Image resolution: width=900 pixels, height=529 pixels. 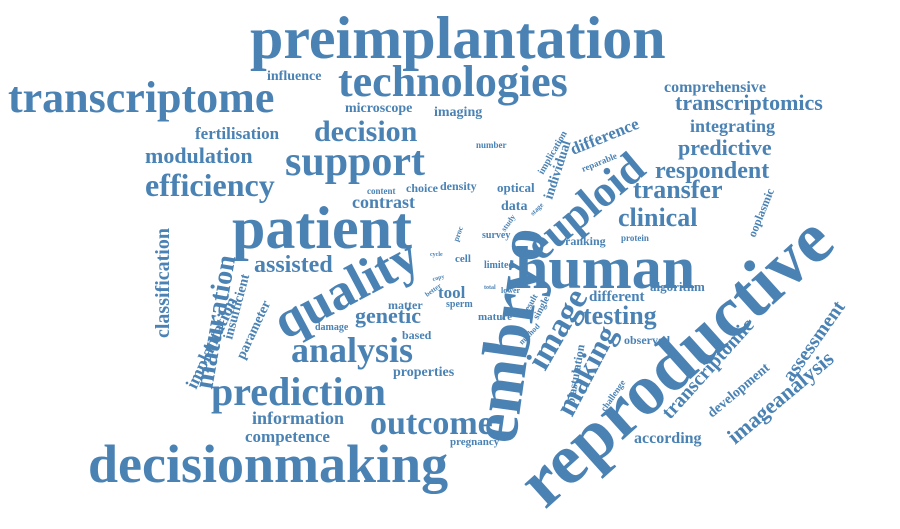 I want to click on word-patient: patient, so click(x=322, y=228).